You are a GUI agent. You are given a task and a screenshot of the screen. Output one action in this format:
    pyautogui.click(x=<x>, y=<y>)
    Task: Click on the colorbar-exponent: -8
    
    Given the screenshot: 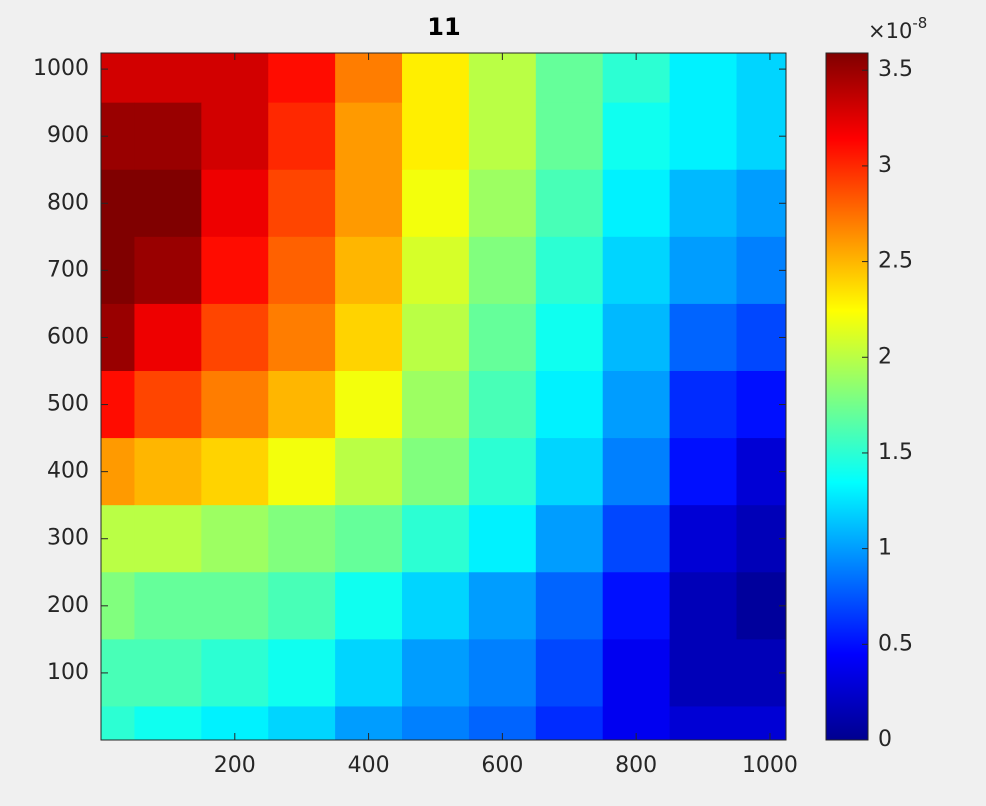 What is the action you would take?
    pyautogui.click(x=919, y=23)
    